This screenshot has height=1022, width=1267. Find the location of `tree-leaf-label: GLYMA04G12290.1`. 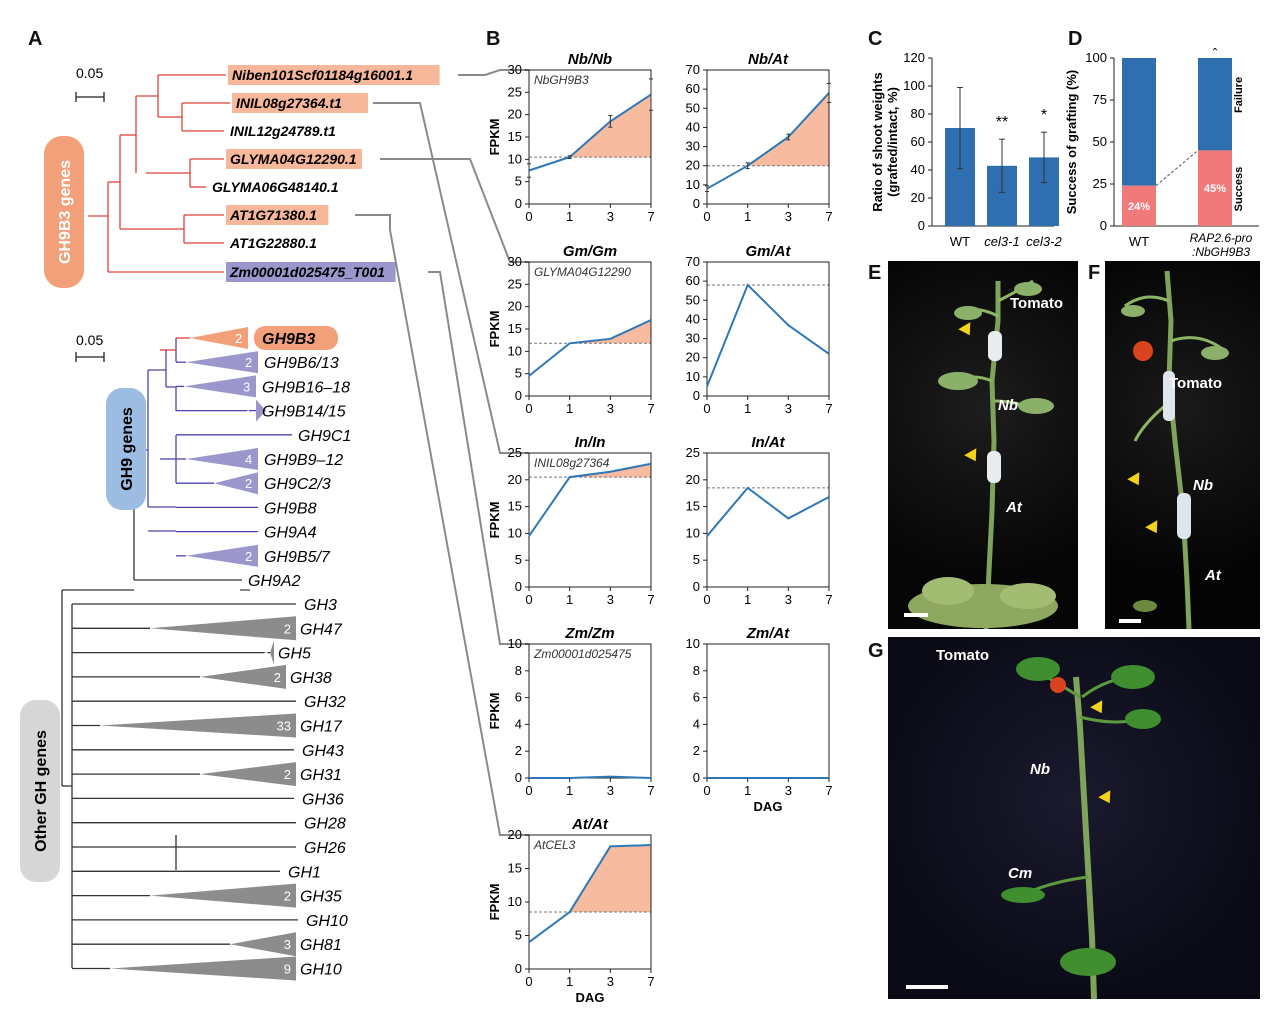

tree-leaf-label: GLYMA04G12290.1 is located at coordinates (293, 159).